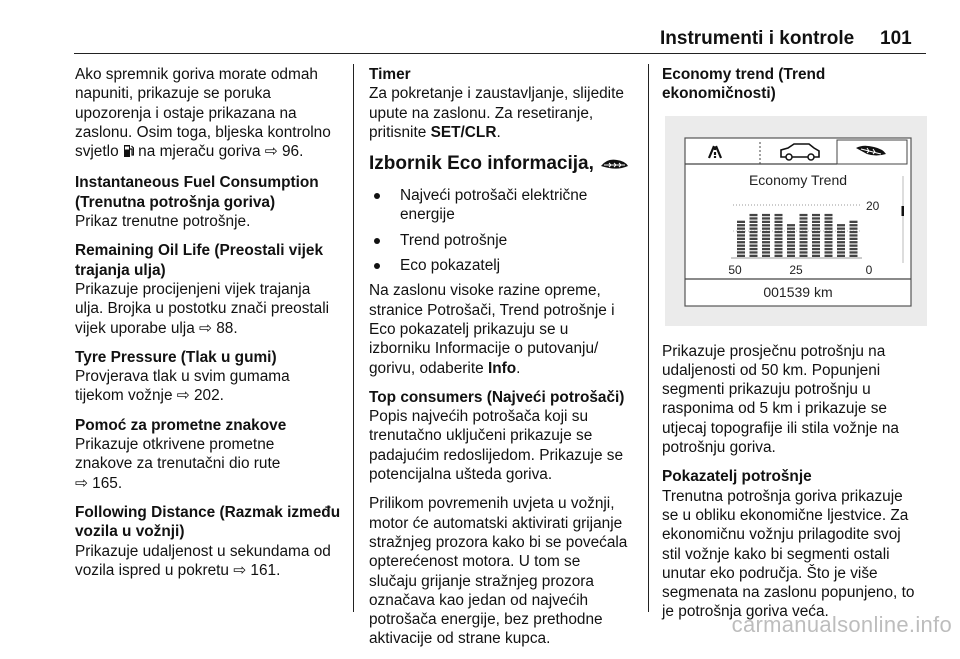  What do you see at coordinates (494, 196) in the screenshot?
I see `text-line: Najveći potrošači električne` at bounding box center [494, 196].